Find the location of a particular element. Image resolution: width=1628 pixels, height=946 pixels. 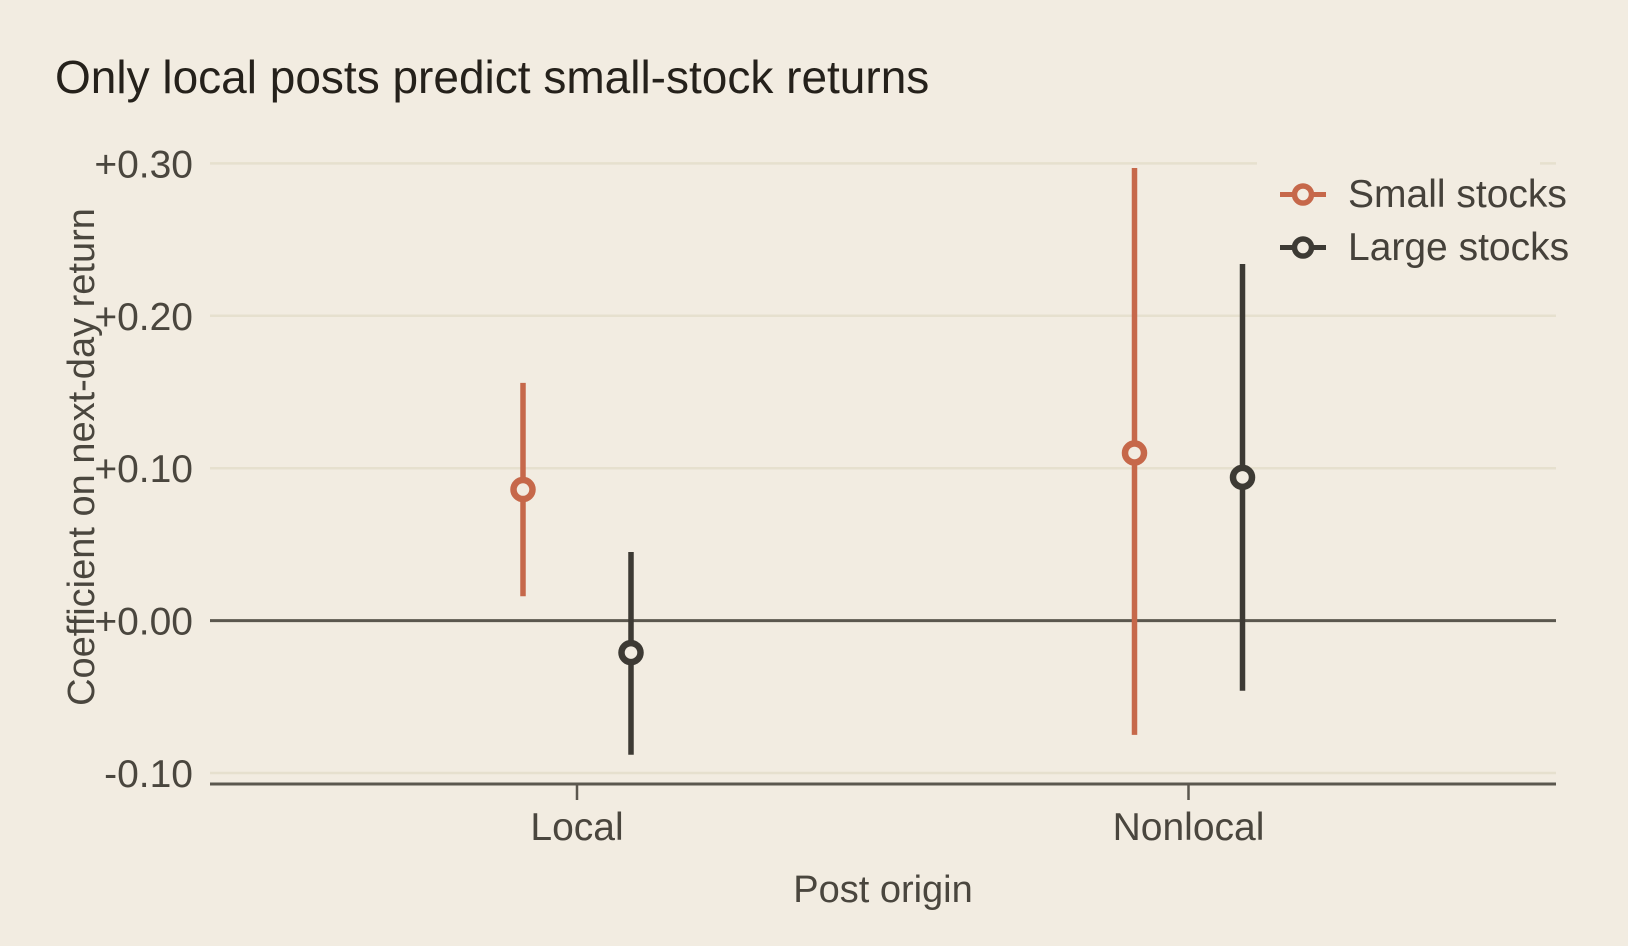

y-tick-label: +0.00 is located at coordinates (143, 622).